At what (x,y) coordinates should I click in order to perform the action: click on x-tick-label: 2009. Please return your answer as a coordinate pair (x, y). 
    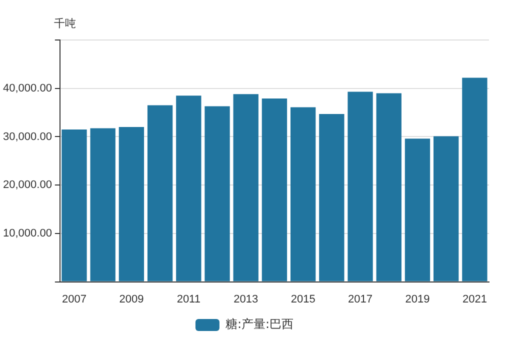
    Looking at the image, I should click on (131, 299).